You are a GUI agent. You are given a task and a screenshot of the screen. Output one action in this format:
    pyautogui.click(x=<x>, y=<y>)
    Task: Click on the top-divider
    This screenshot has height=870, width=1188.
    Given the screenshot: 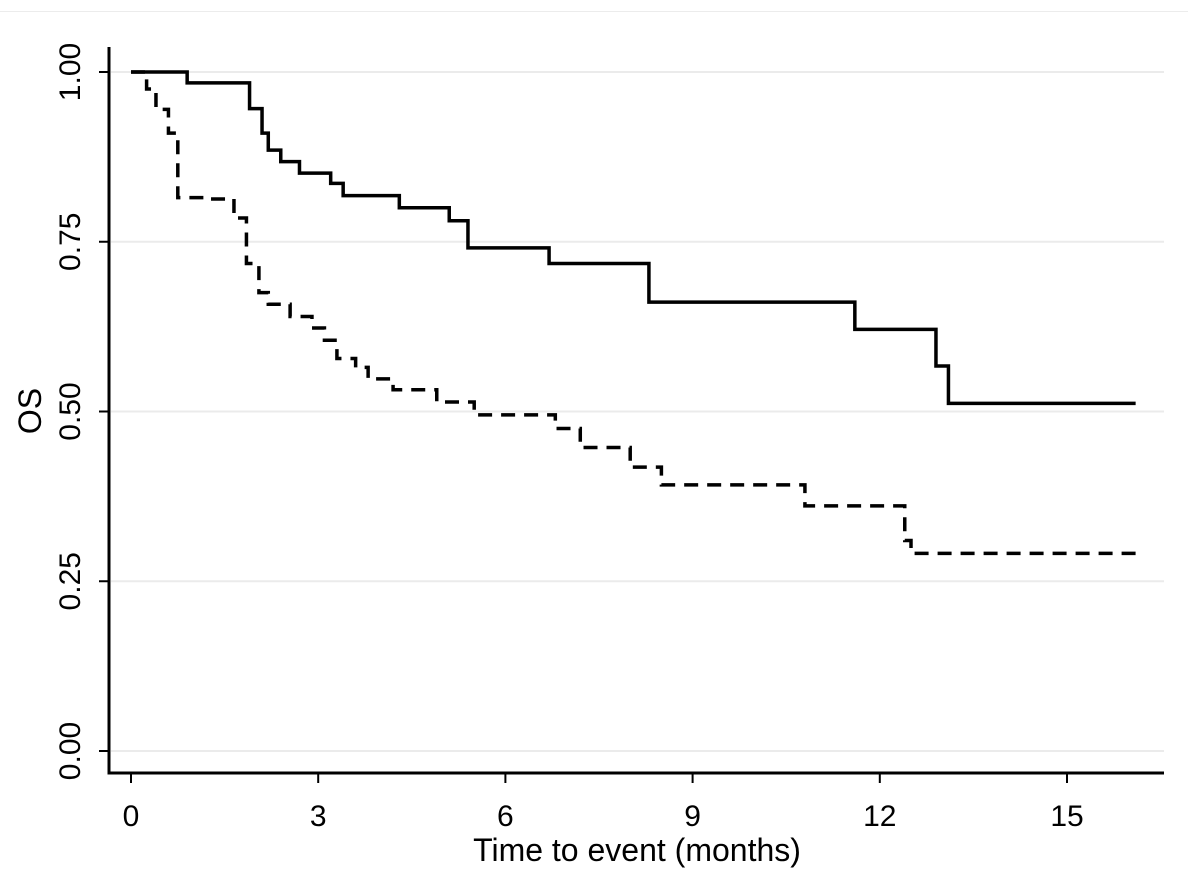 What is the action you would take?
    pyautogui.click(x=594, y=11)
    